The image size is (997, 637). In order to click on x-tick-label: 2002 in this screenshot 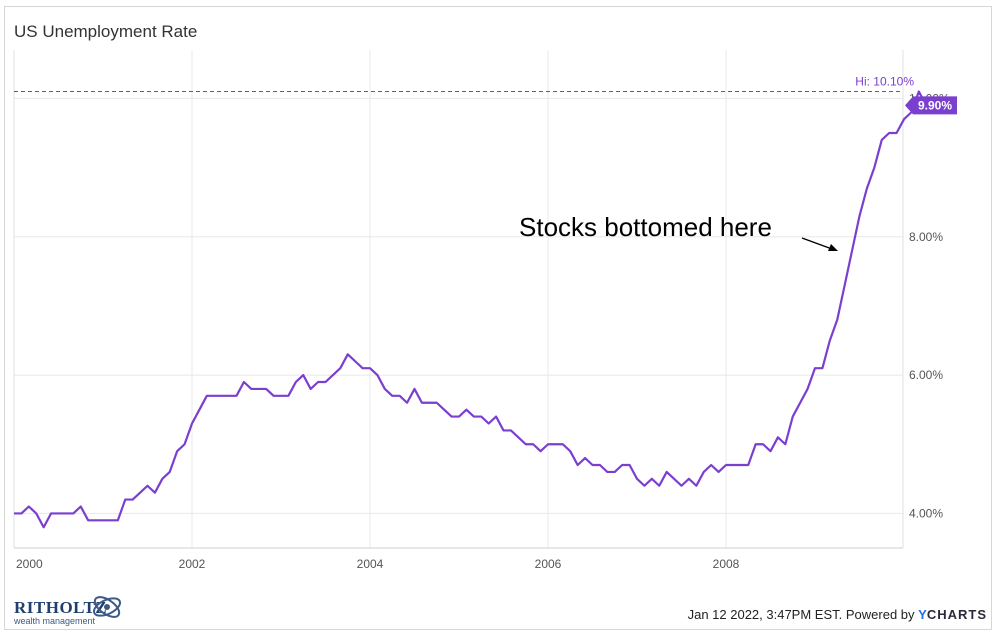, I will do `click(192, 564)`.